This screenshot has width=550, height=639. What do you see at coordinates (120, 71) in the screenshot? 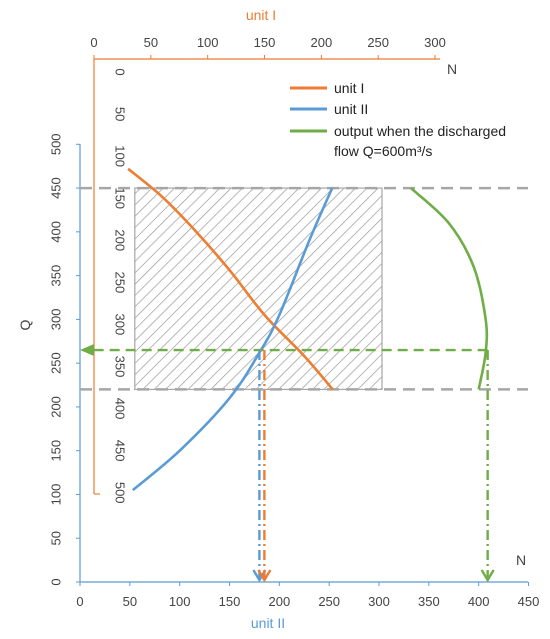
I see `inner-axis-tick-label: 0` at bounding box center [120, 71].